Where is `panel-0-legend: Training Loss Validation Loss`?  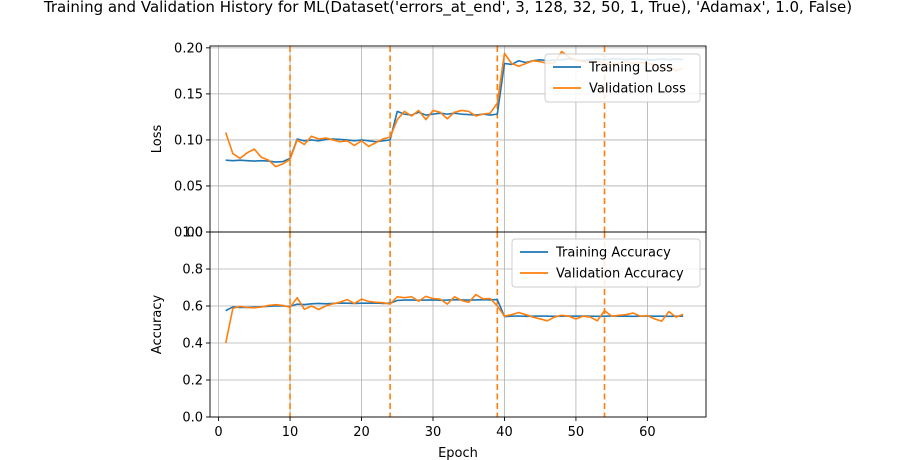
panel-0-legend: Training Loss Validation Loss is located at coordinates (622, 78).